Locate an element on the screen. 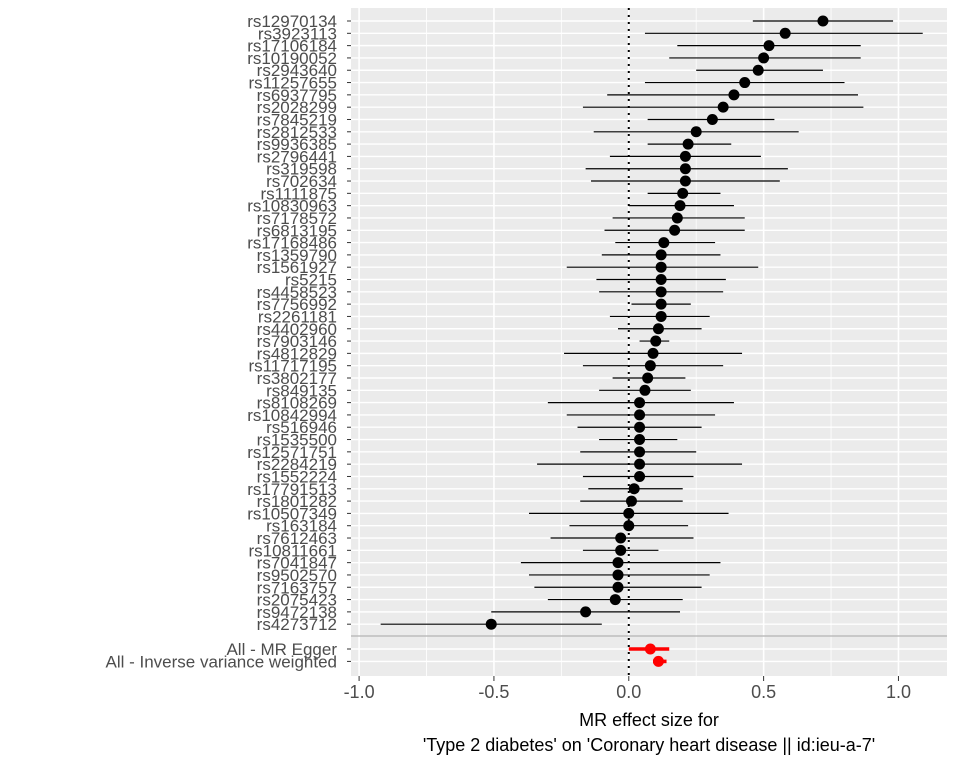 The width and height of the screenshot is (960, 768). y-tick-label: rs1801282 is located at coordinates (297, 501).